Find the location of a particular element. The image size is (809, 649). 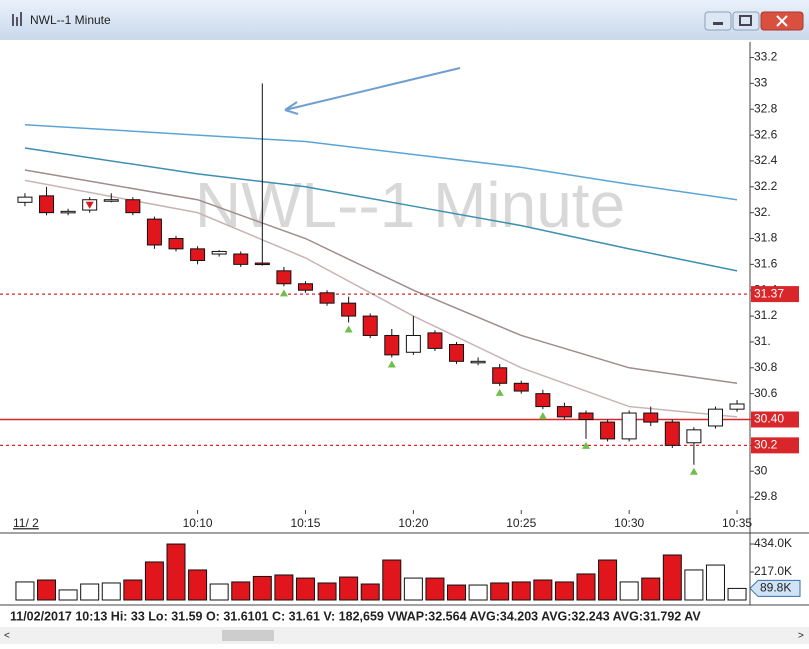

volume-last-label: 89.8K is located at coordinates (775, 588).